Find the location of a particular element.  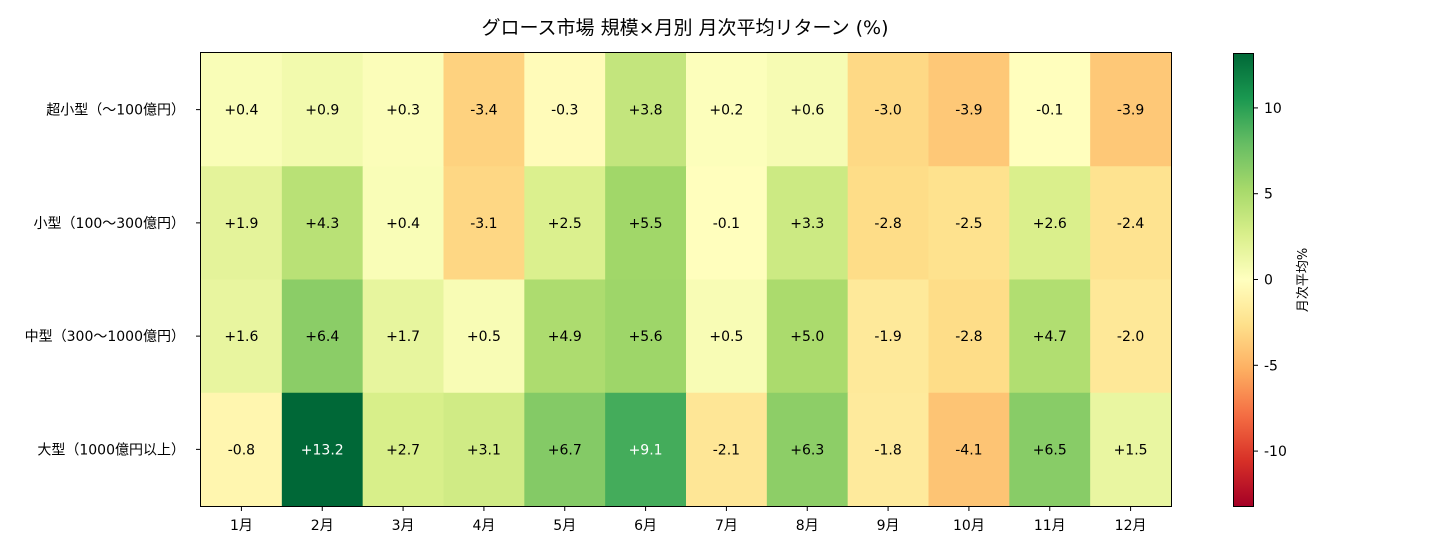

colorbar-tick-label: 0 is located at coordinates (1268, 281).